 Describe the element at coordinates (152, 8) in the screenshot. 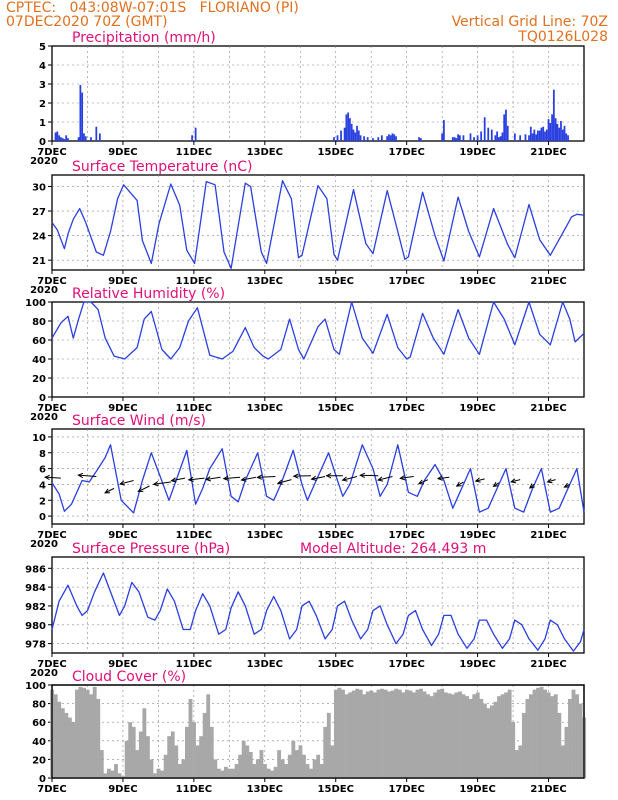

I see `header-station: CPTEC: 043:08W-07:01S FLORIANO (PI)` at that location.